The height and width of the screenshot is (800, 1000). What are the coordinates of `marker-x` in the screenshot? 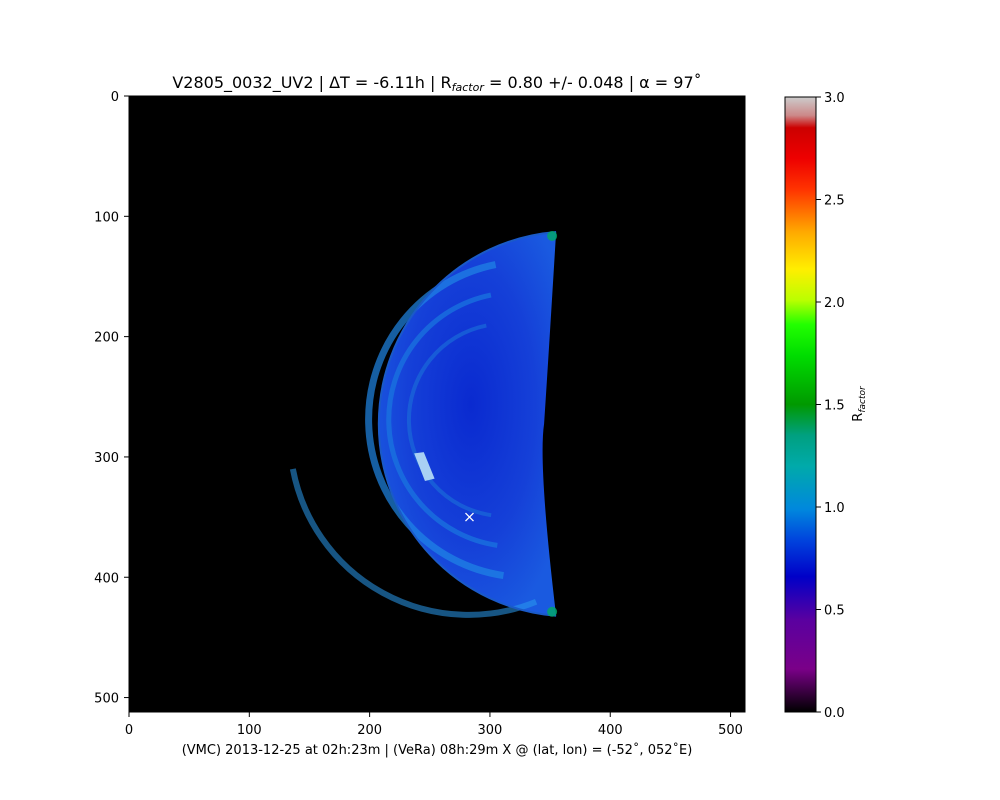 It's located at (469, 517).